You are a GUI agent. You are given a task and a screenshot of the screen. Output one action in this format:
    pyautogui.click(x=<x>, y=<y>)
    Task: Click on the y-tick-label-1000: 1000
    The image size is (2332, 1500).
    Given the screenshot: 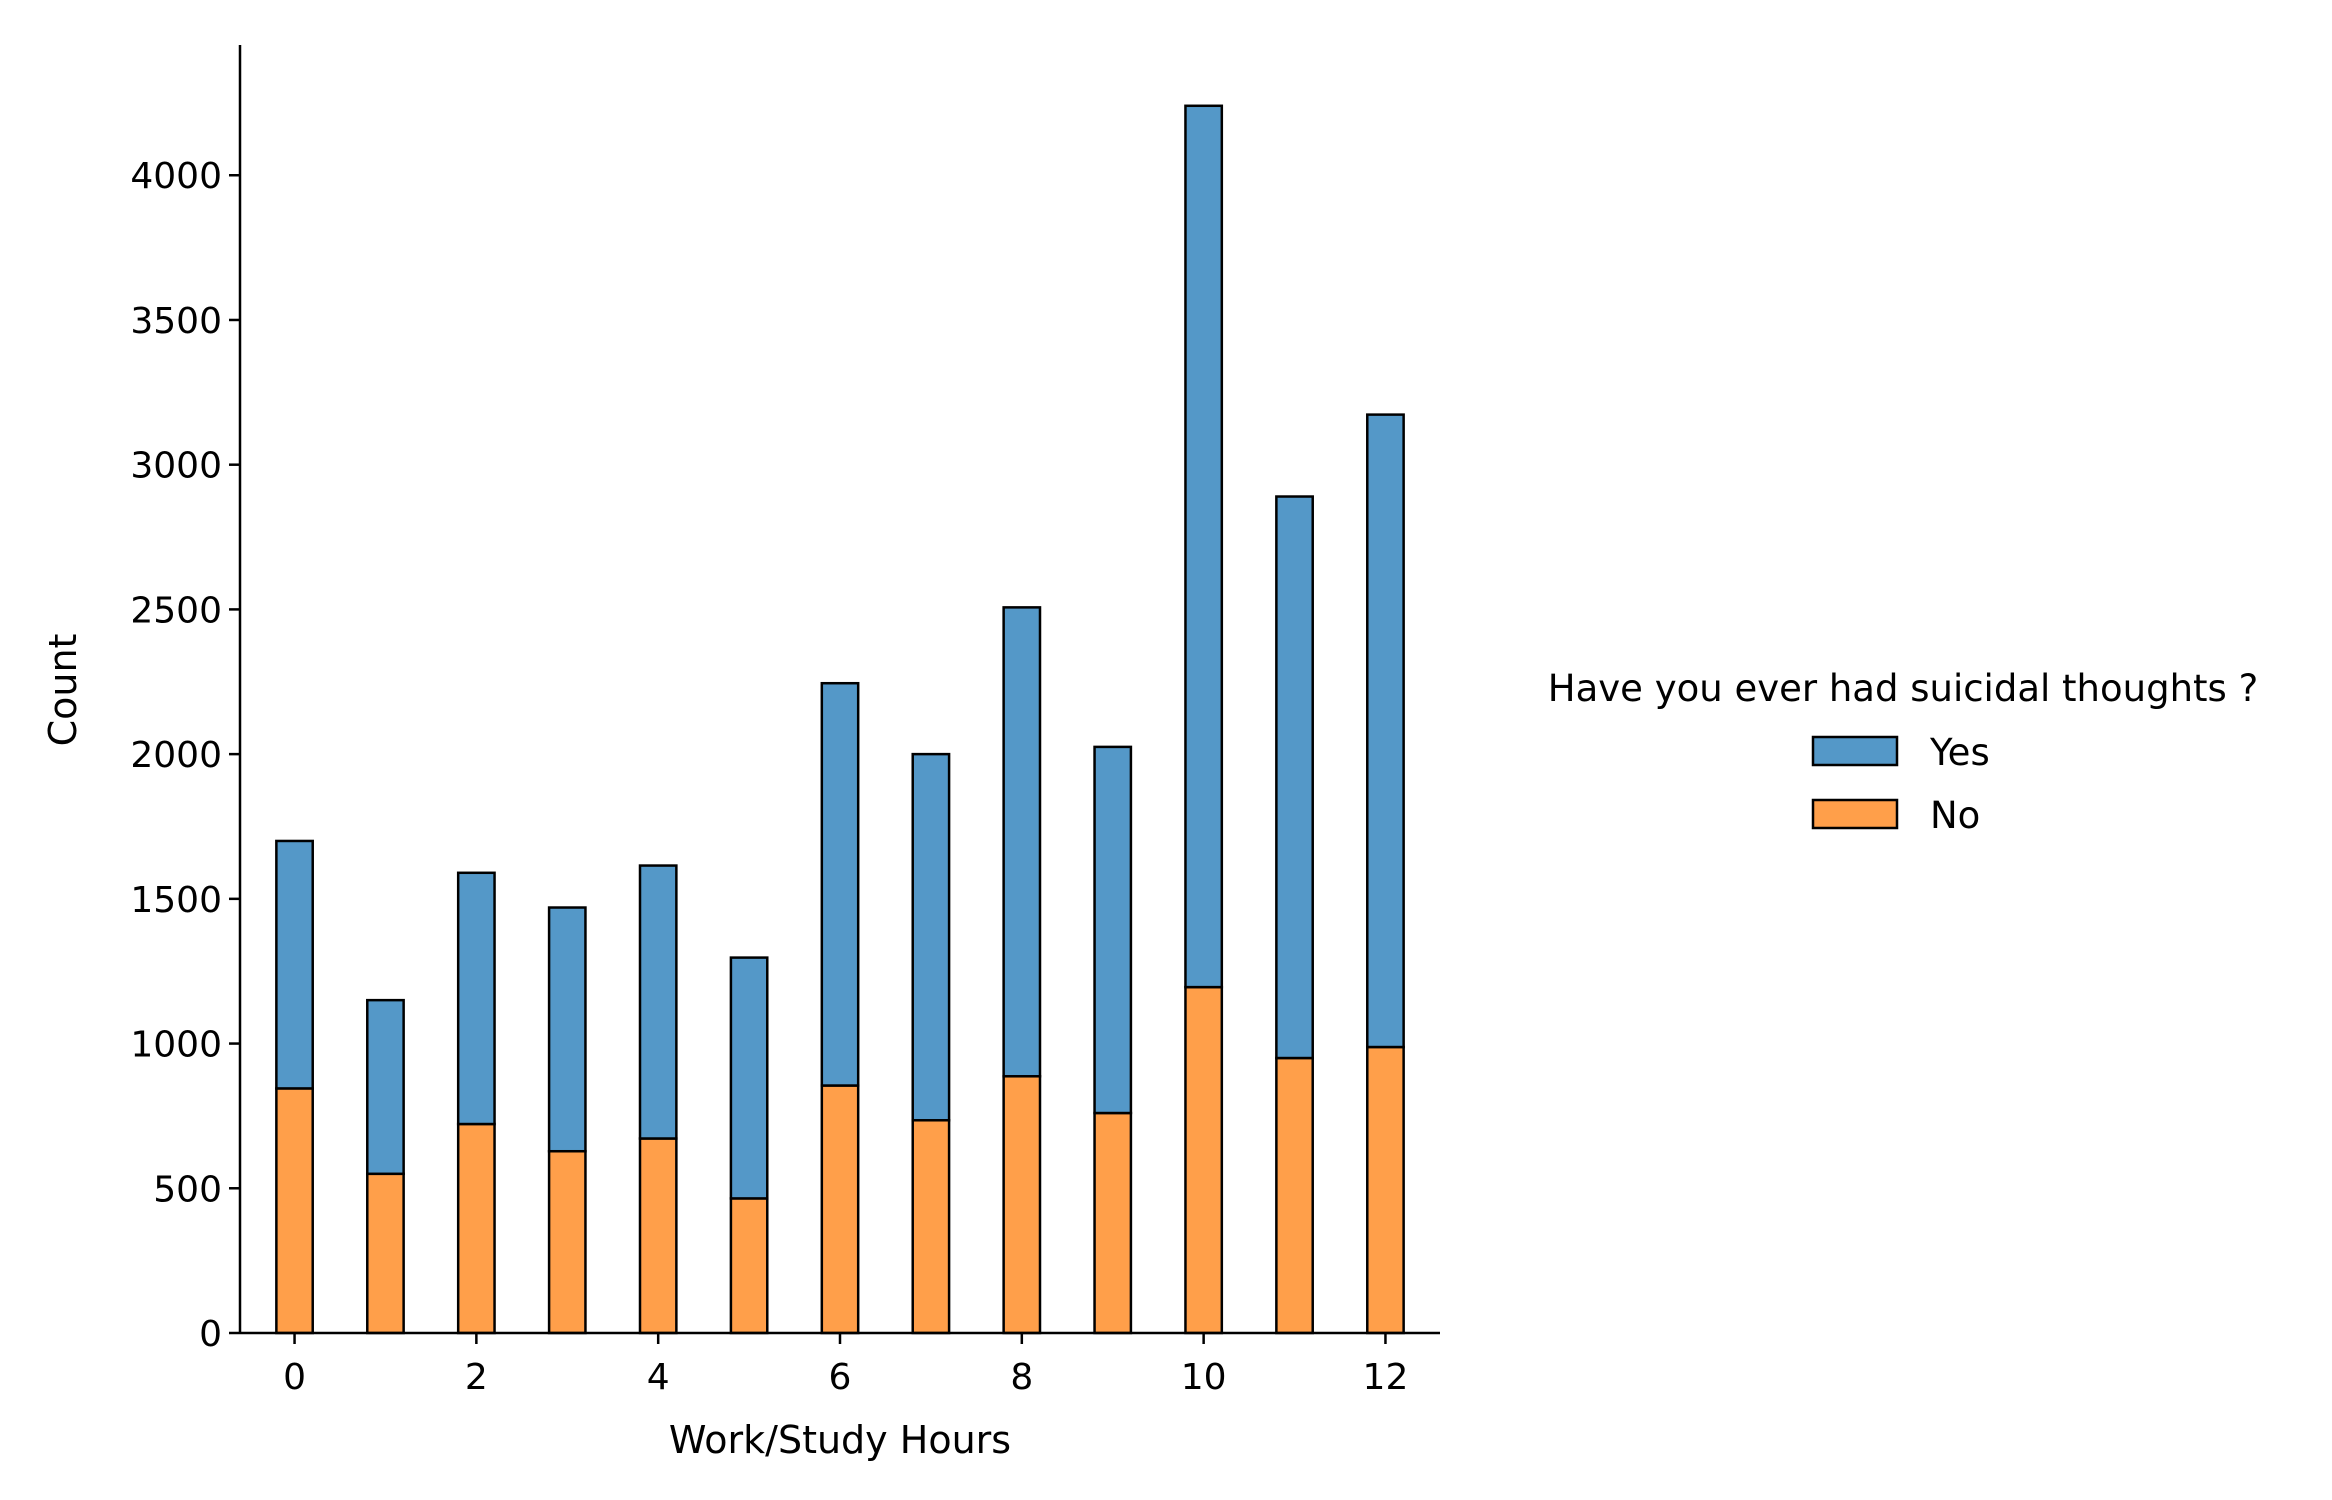 What is the action you would take?
    pyautogui.click(x=176, y=1045)
    